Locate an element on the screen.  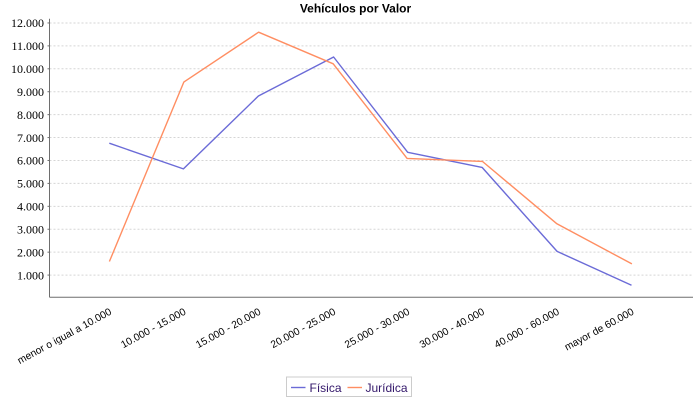
svg-text: Vehículos por Valor is located at coordinates (356, 9).